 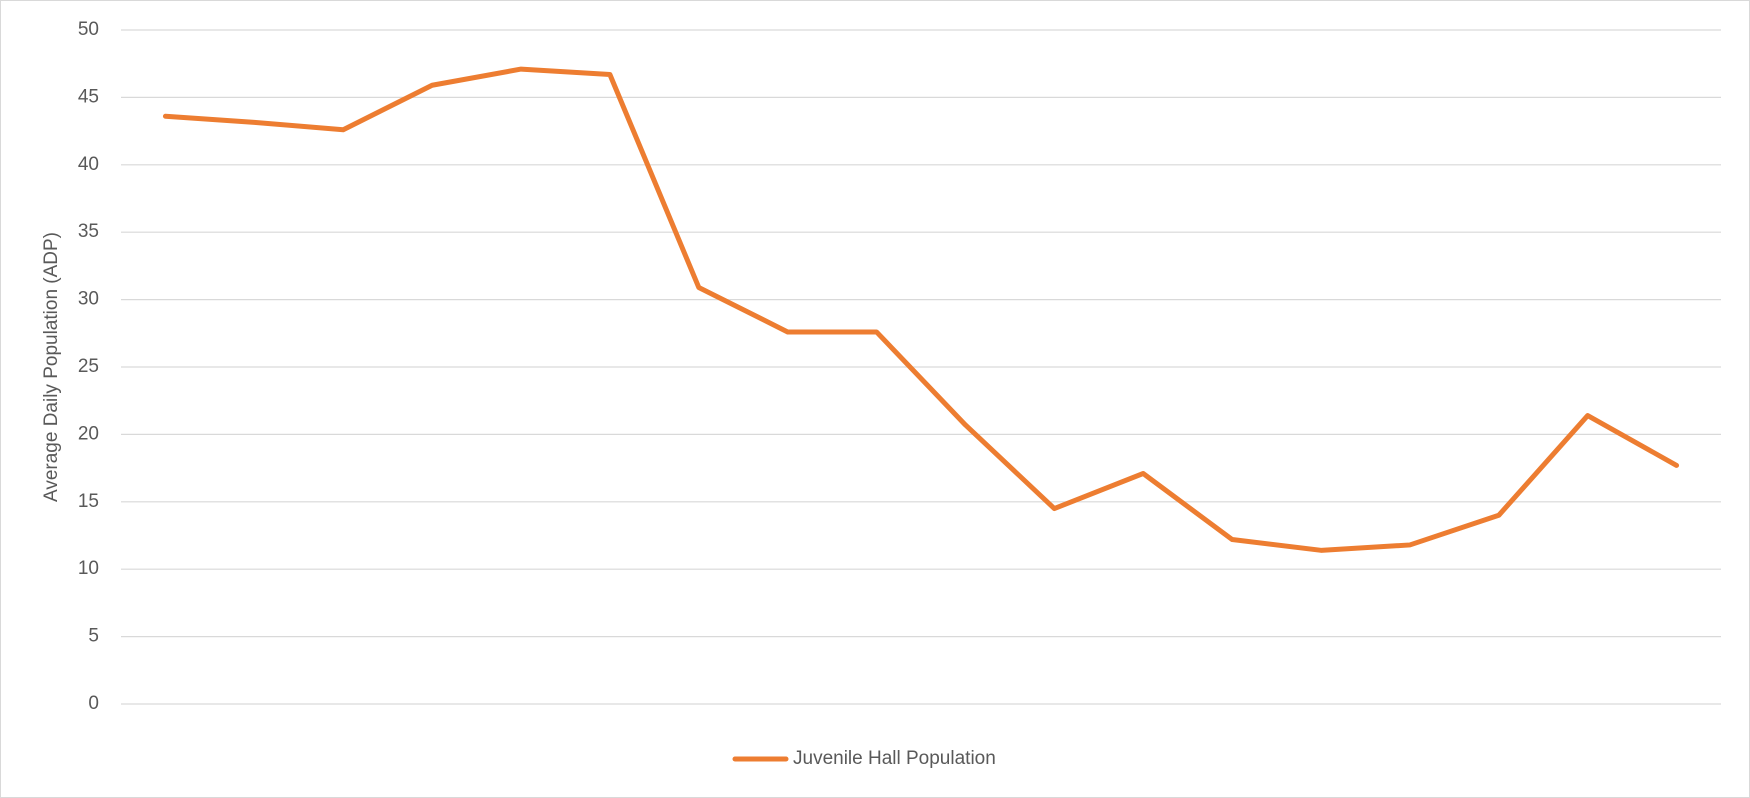 What do you see at coordinates (88, 164) in the screenshot?
I see `y-tick-label: 40` at bounding box center [88, 164].